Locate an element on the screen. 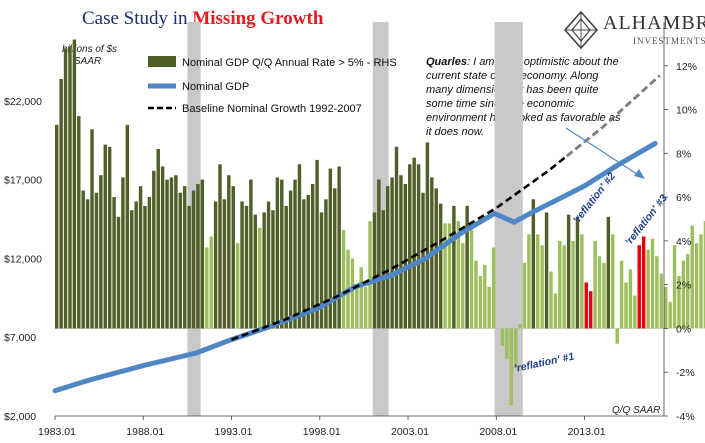  left-tick-label: $22,000 is located at coordinates (23, 102).